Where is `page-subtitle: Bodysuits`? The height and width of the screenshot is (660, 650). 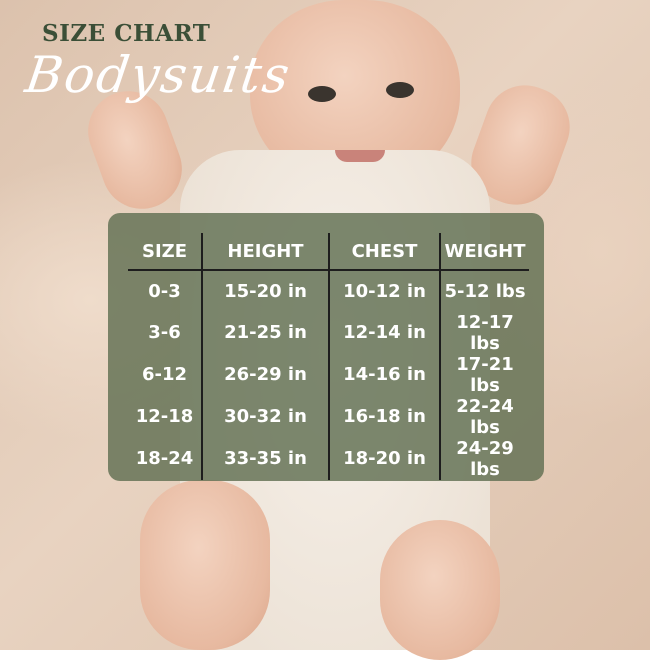
page-subtitle: Bodysuits is located at coordinates (158, 75).